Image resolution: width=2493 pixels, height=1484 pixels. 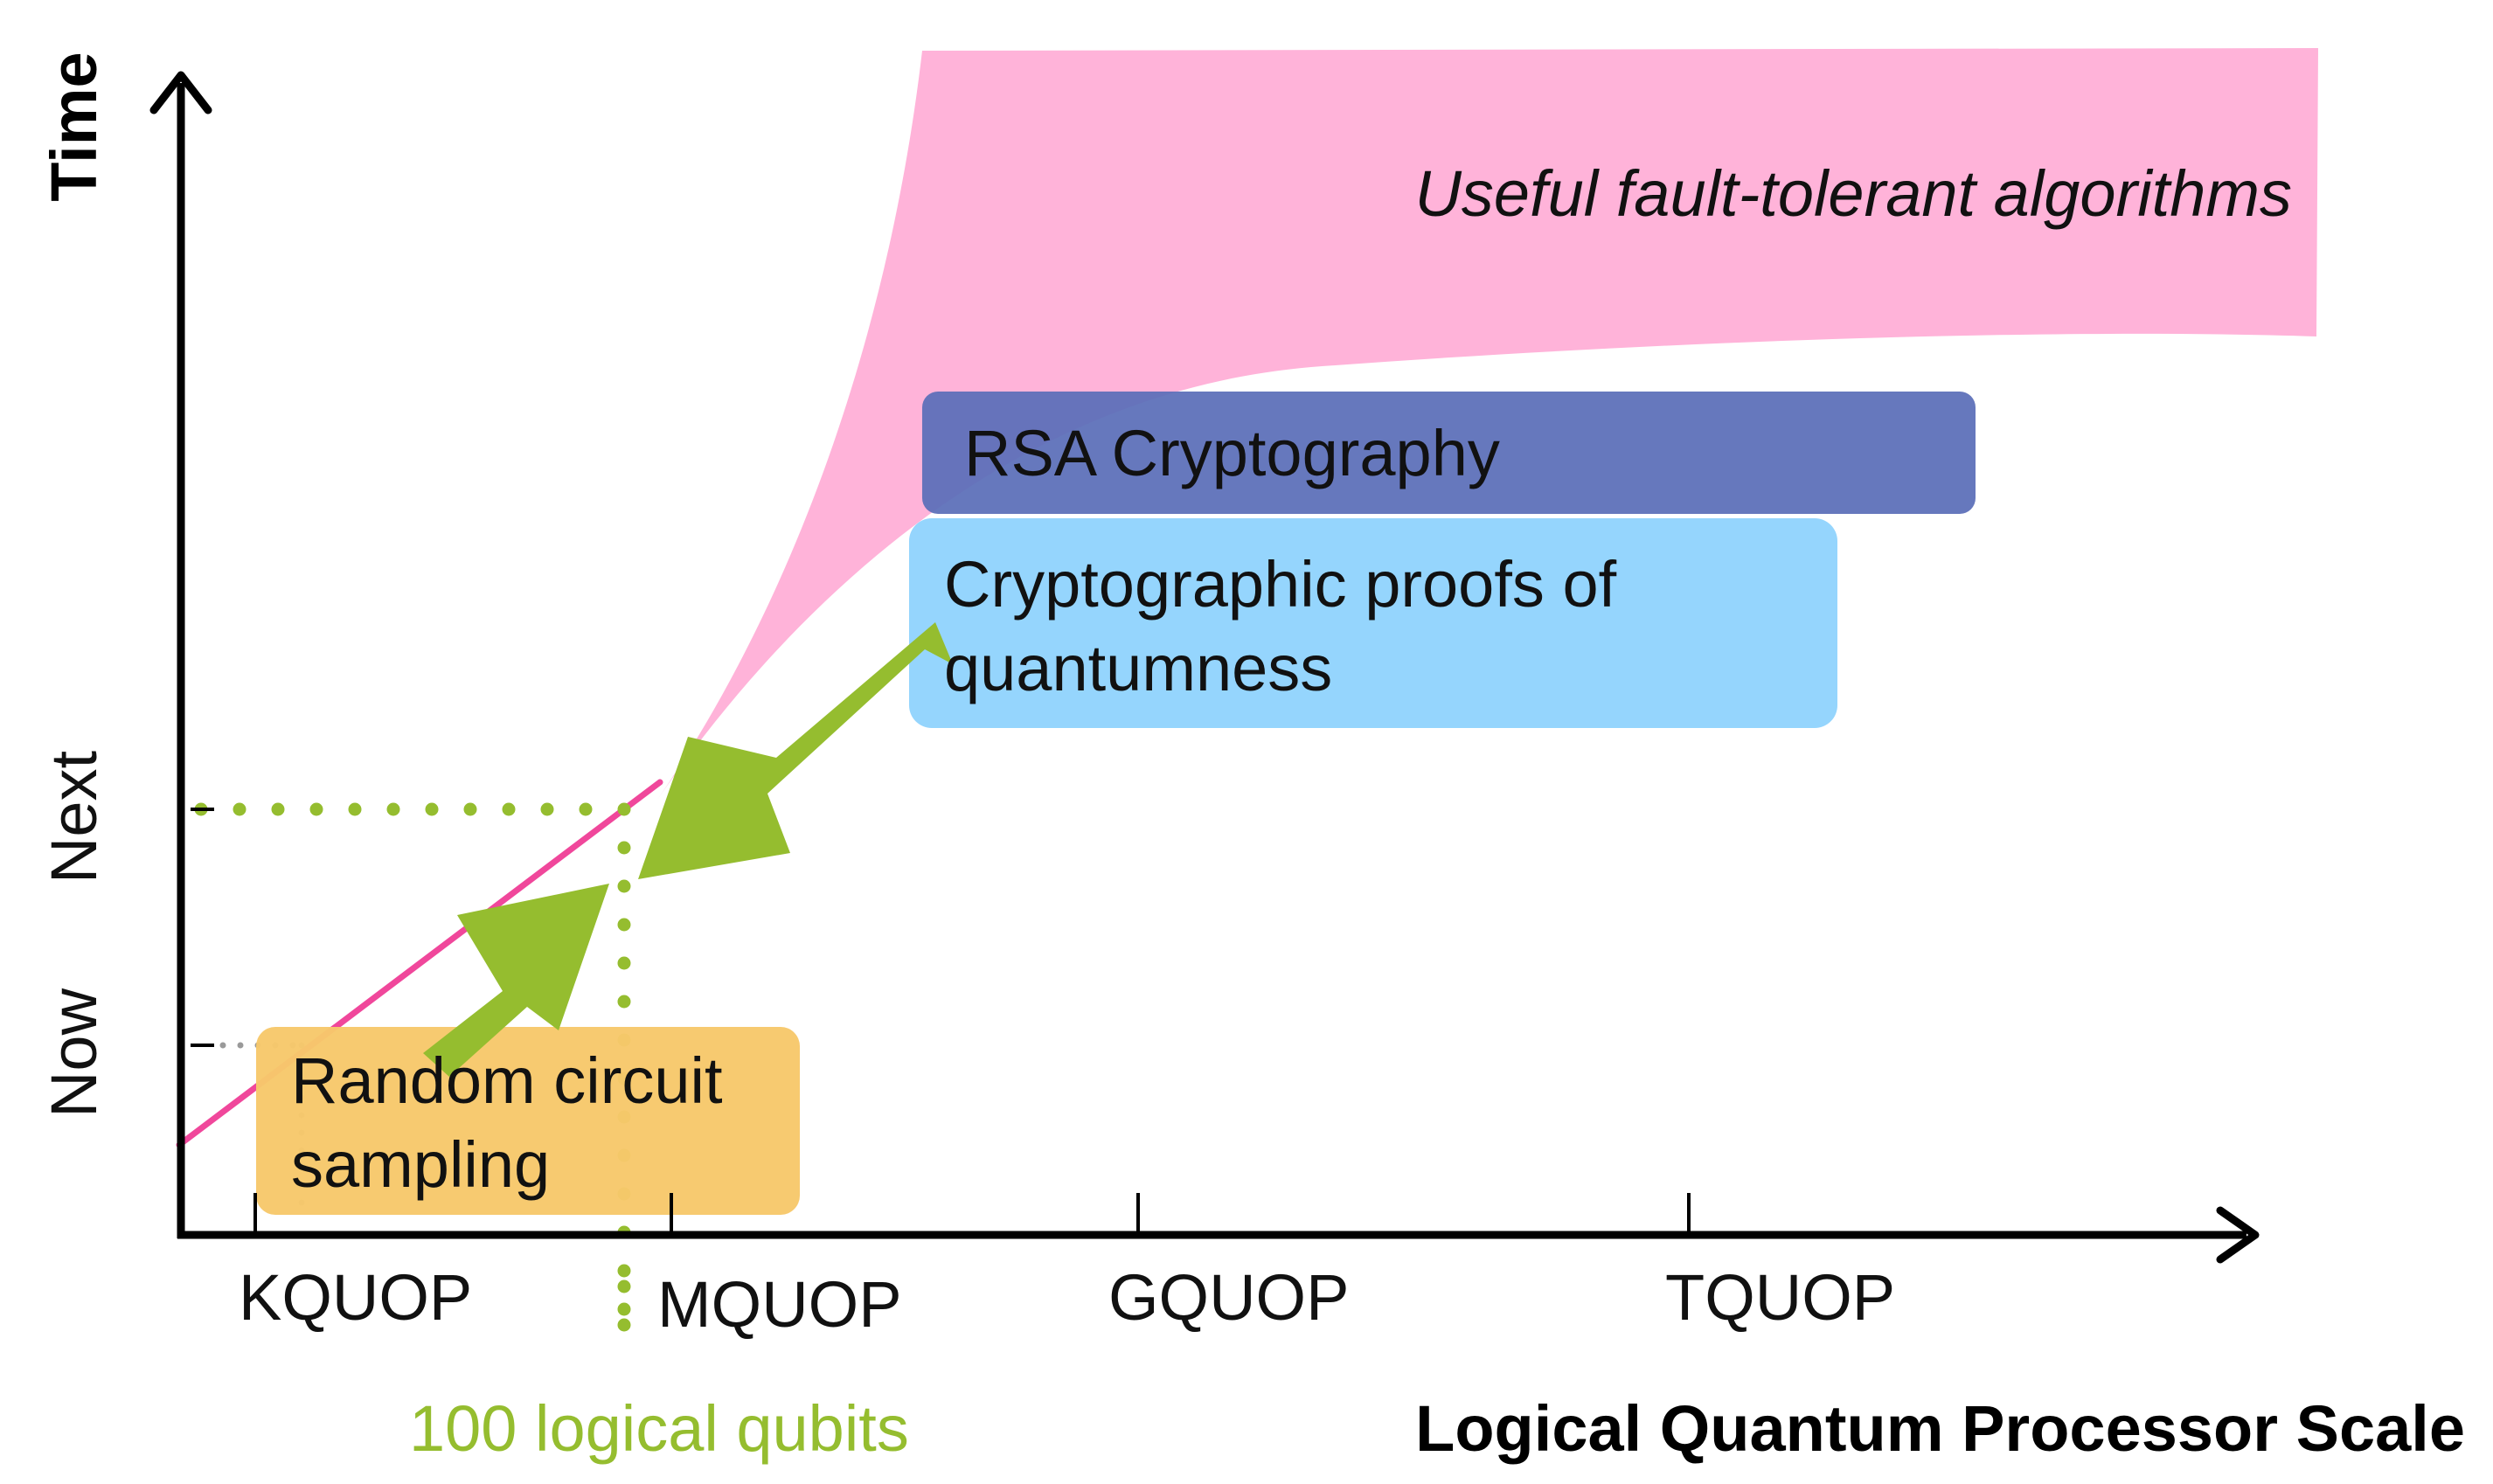 I want to click on x-tick-label-mquop: MQUOP, so click(x=779, y=1304).